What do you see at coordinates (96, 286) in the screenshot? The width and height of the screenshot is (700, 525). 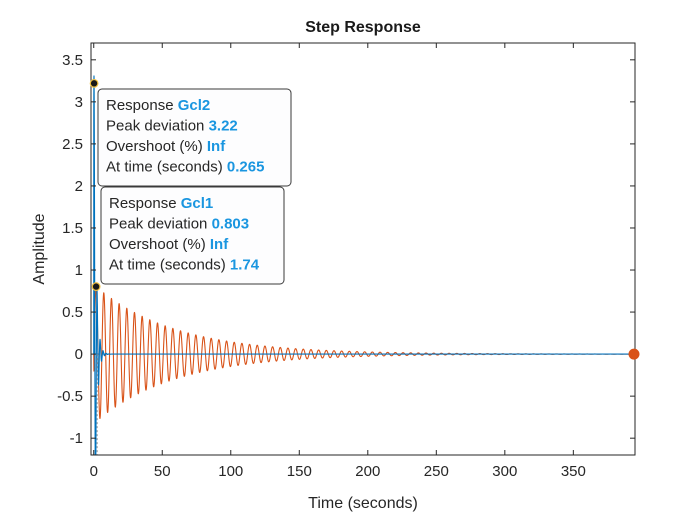 I see `datatip-marker-gcl1` at bounding box center [96, 286].